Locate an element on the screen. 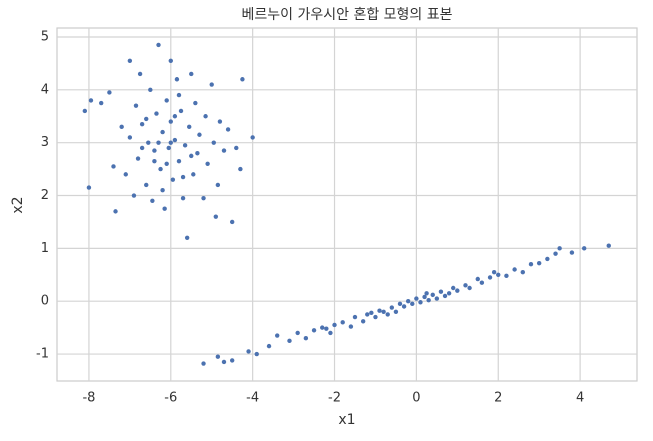 This screenshot has width=653, height=441. y-axis-label: x2 is located at coordinates (18, 204).